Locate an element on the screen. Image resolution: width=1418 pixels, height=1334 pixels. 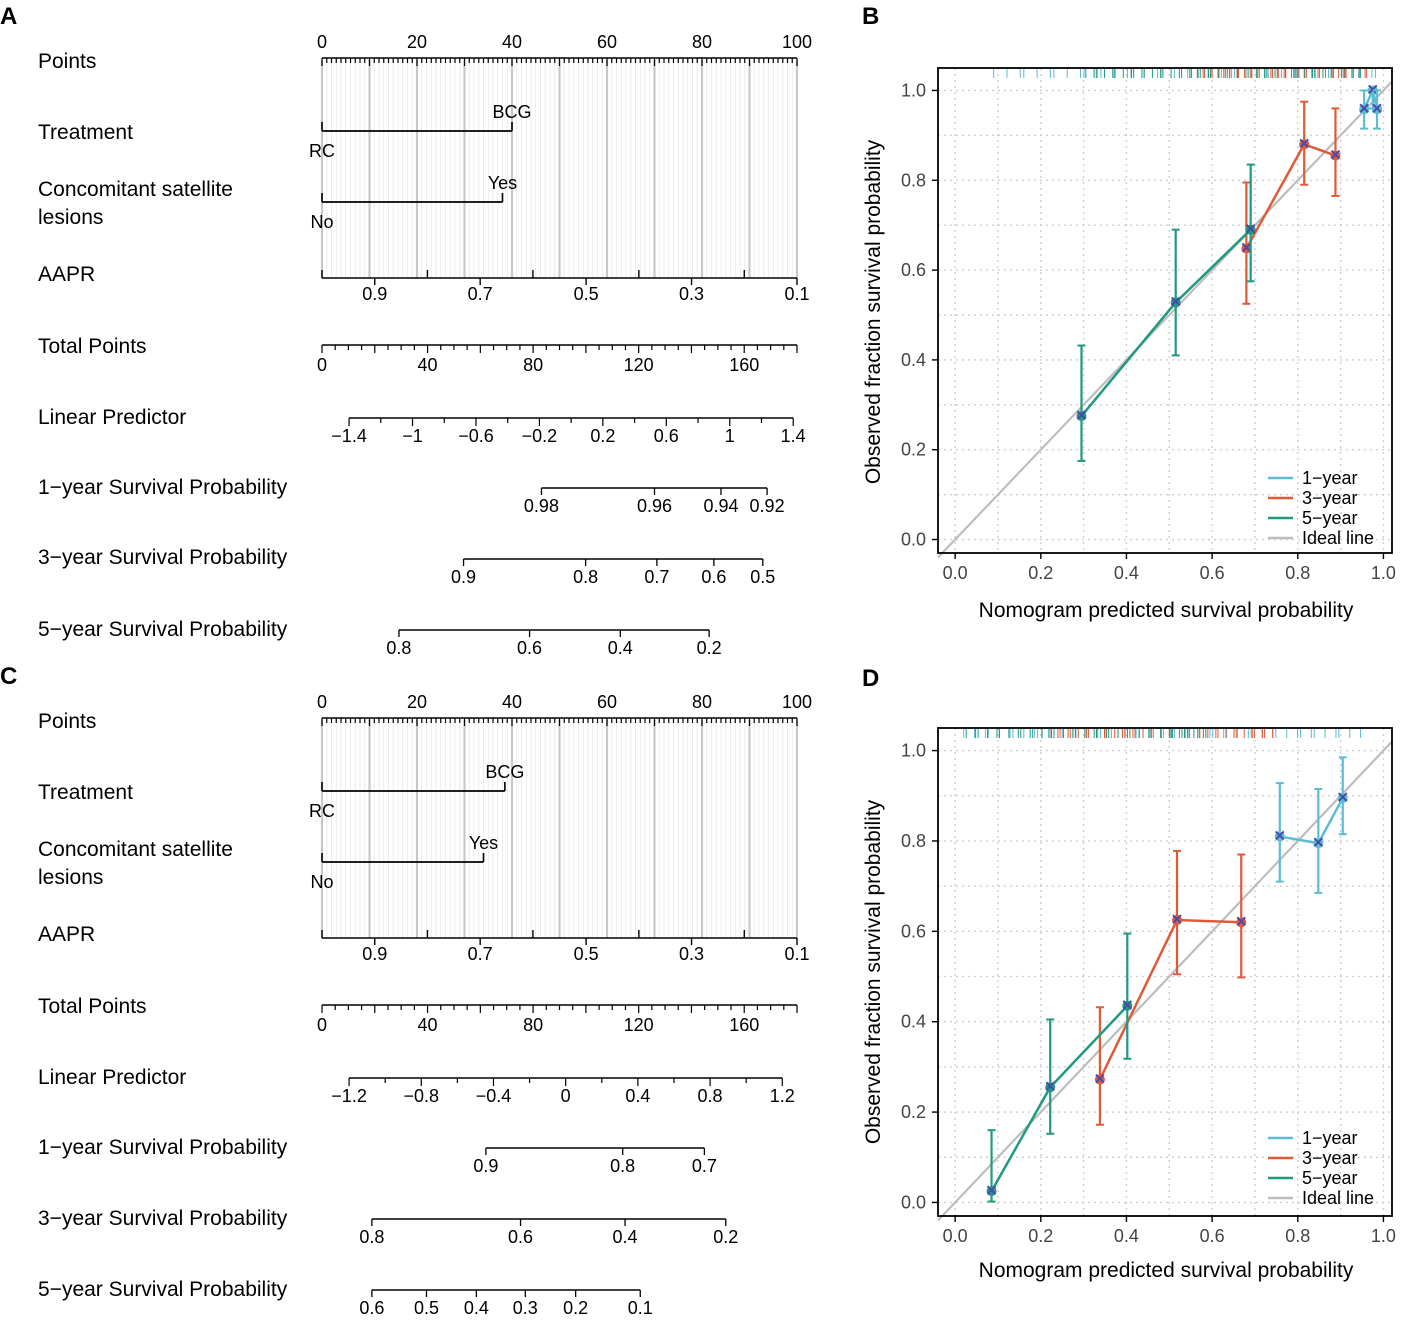
linear-predictor-tick-label: 0.8 is located at coordinates (710, 1096).